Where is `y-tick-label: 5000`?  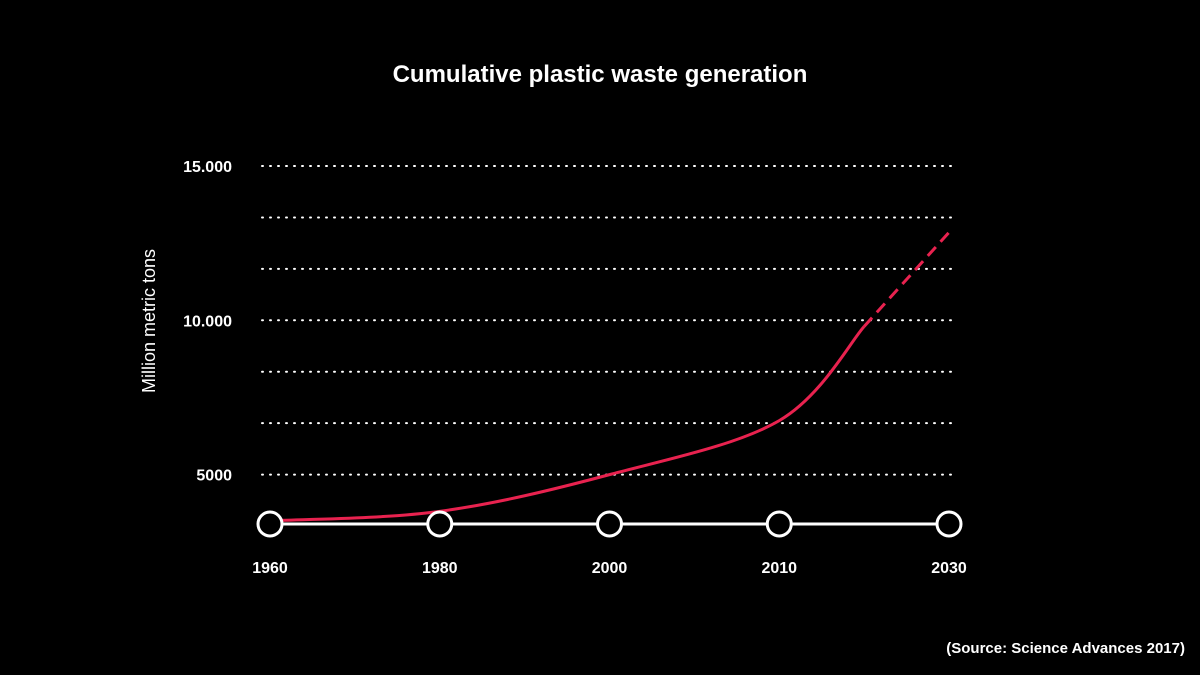
y-tick-label: 5000 is located at coordinates (214, 476).